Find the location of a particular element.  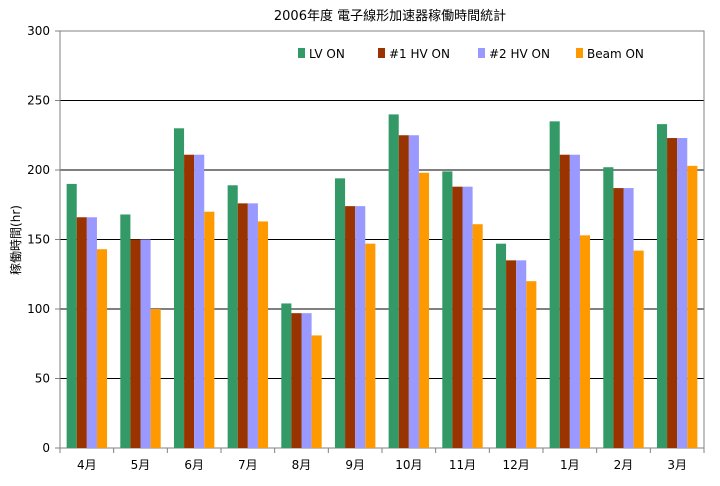

y-tick-label: 100 is located at coordinates (38, 309).